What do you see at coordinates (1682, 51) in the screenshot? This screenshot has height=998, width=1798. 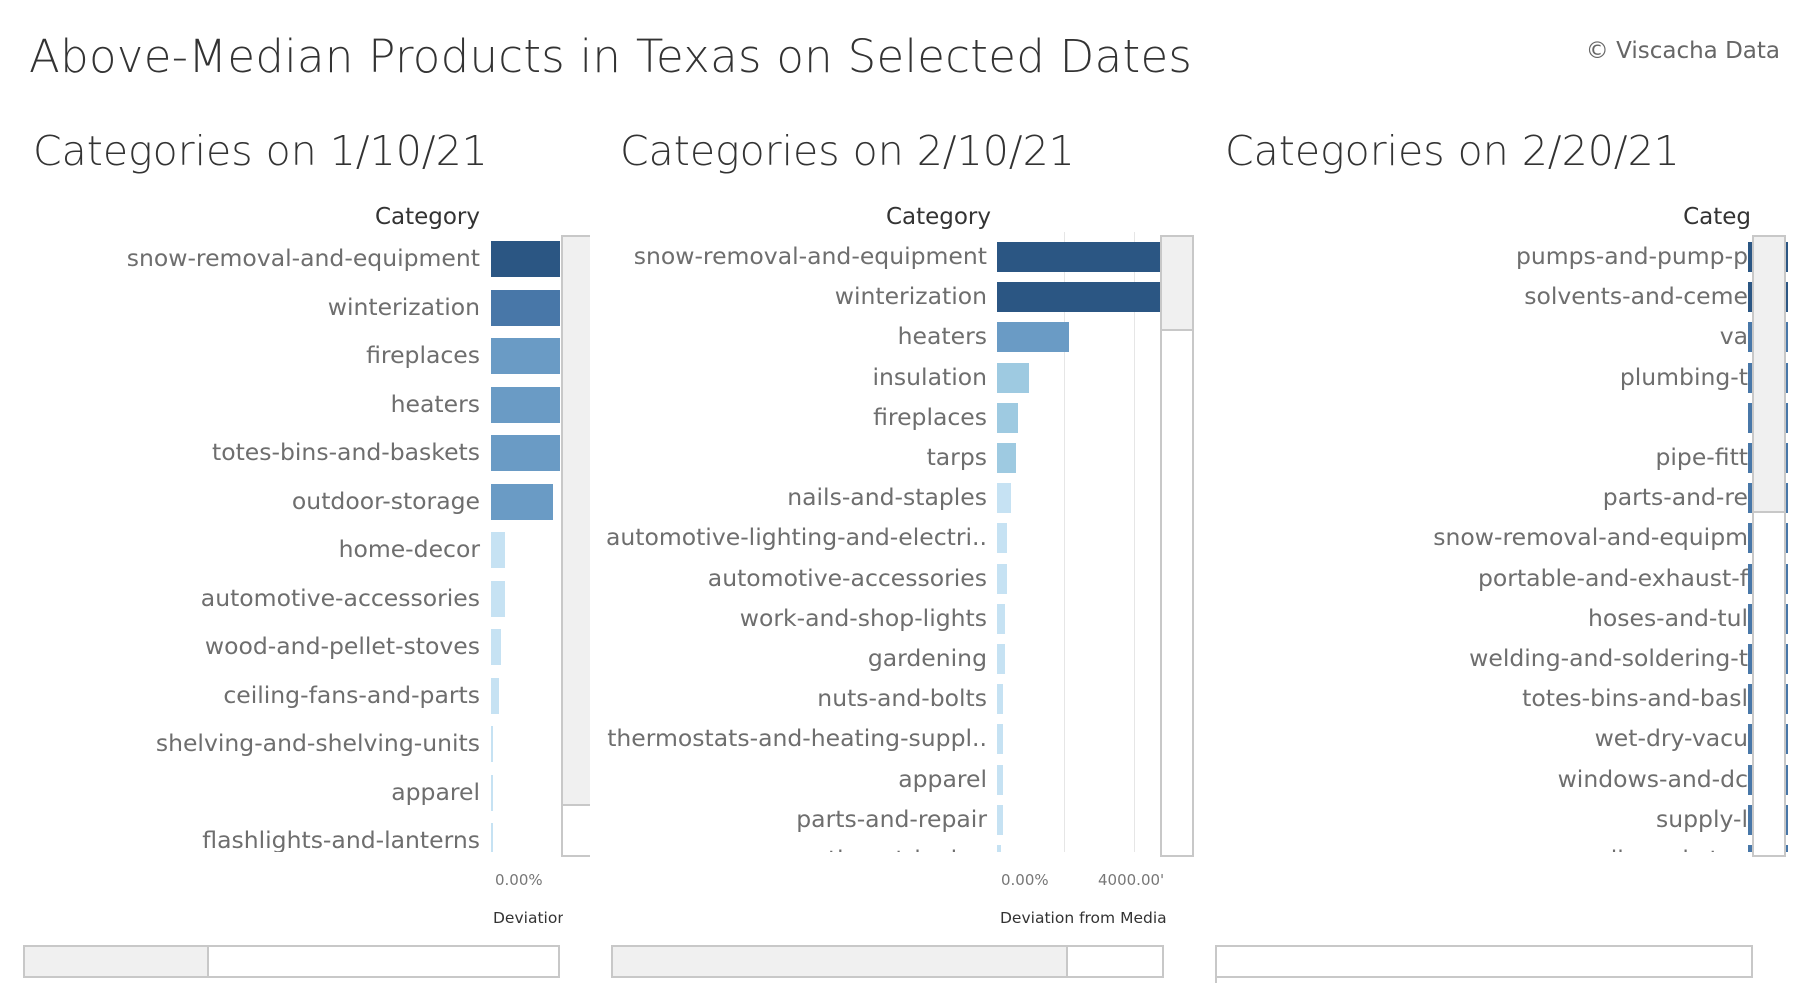 I see `credit-text: © Viscacha Data` at bounding box center [1682, 51].